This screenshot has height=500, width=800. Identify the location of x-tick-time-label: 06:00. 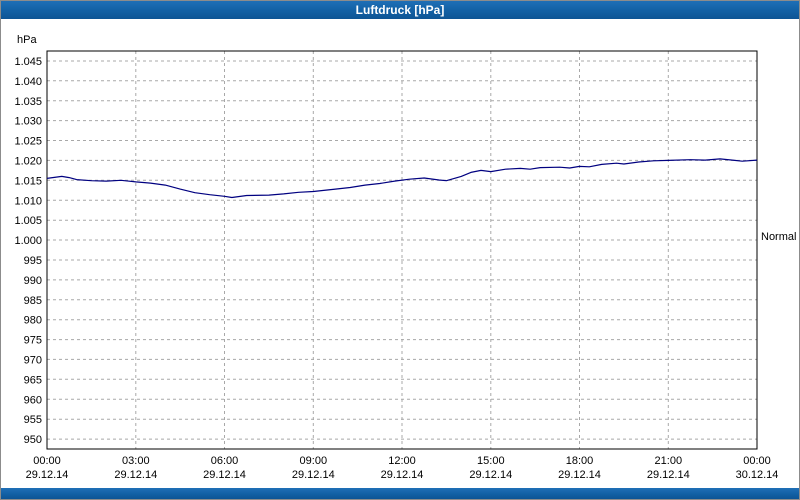
(225, 461).